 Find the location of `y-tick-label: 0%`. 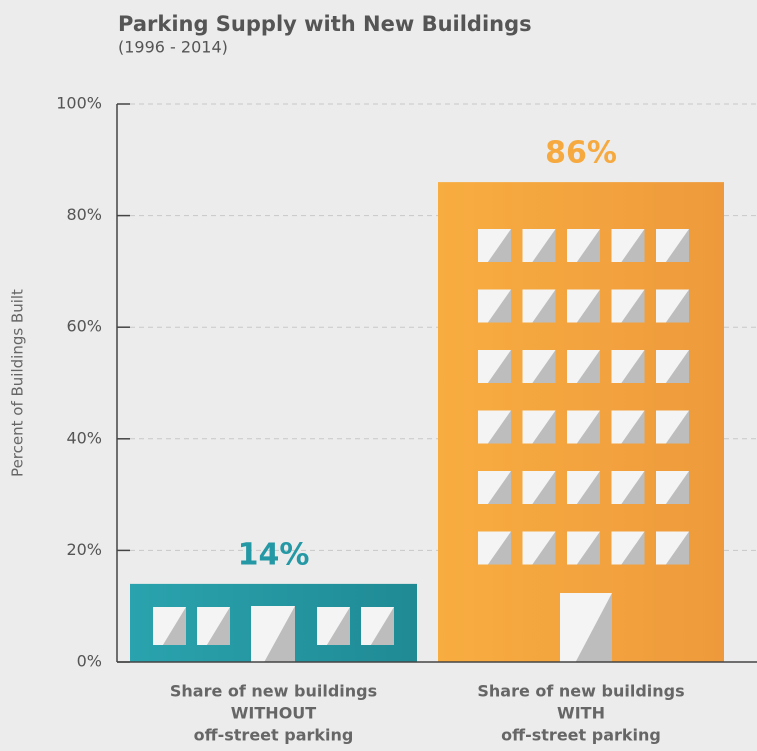

y-tick-label: 0% is located at coordinates (89, 661).